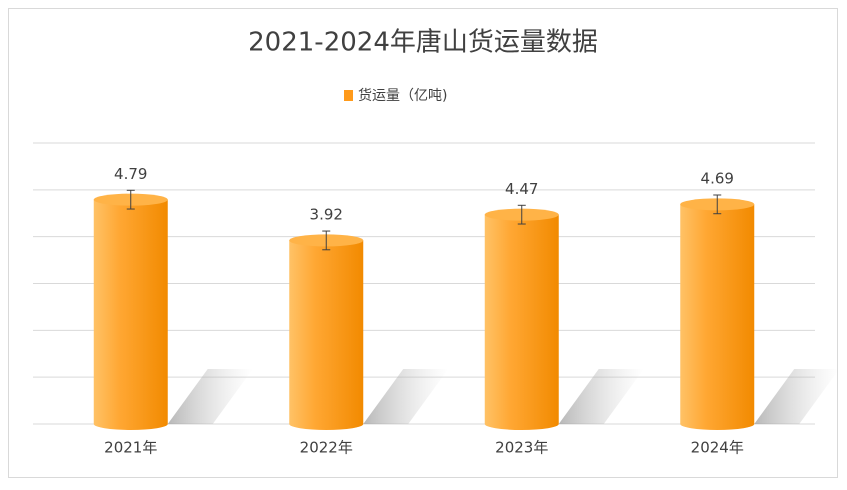  Describe the element at coordinates (130, 174) in the screenshot. I see `data-label: 4.79` at that location.